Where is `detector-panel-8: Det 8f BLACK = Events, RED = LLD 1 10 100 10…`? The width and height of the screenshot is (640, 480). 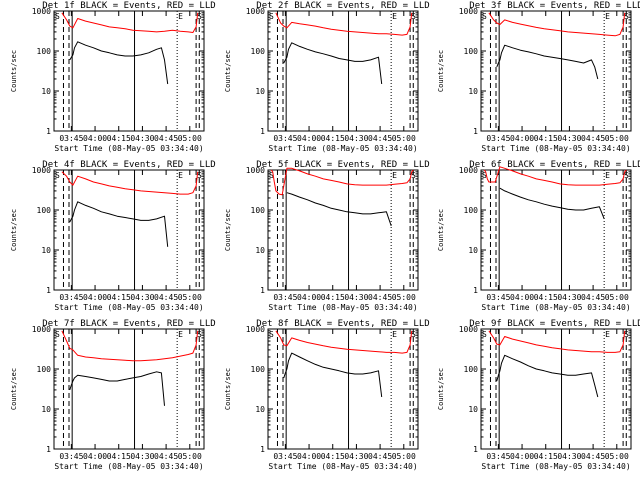 detector-panel-8: Det 8f BLACK = Events, RED = LLD 1 10 100 10… is located at coordinates (327, 395).